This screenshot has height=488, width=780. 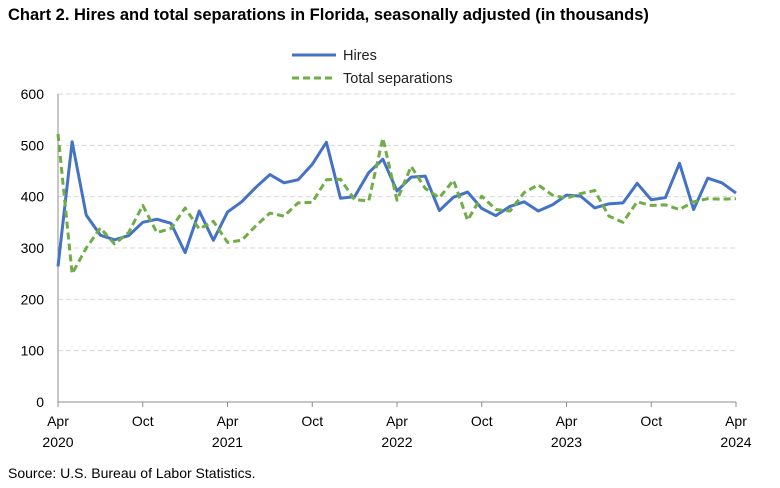 I want to click on legend: Hires Total separations, so click(x=372, y=67).